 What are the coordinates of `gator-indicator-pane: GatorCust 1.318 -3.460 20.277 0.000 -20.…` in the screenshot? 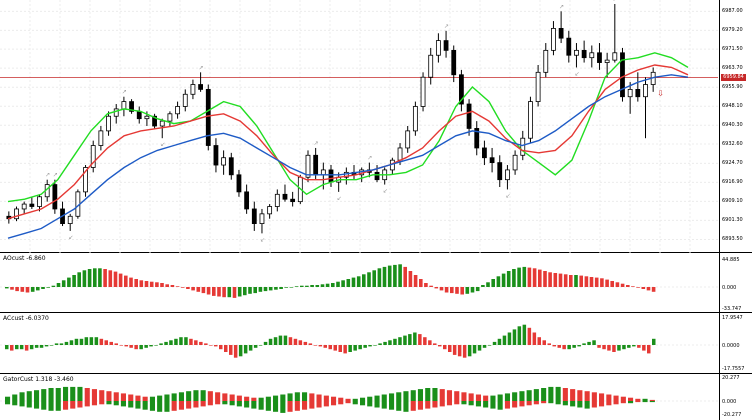 It's located at (376, 397).